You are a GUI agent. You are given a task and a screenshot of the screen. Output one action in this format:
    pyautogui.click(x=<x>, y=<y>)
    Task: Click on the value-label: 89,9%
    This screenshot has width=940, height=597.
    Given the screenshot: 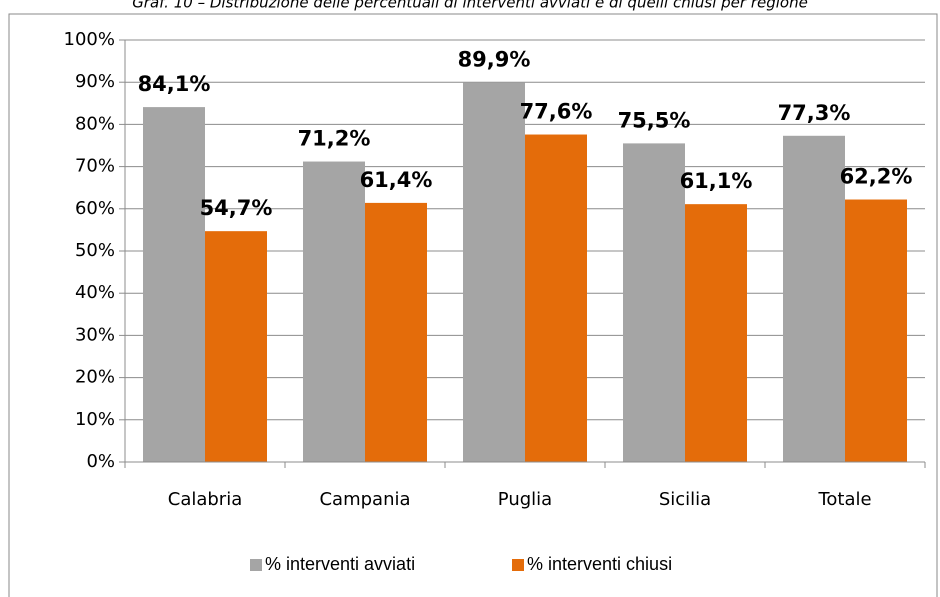 What is the action you would take?
    pyautogui.click(x=494, y=60)
    